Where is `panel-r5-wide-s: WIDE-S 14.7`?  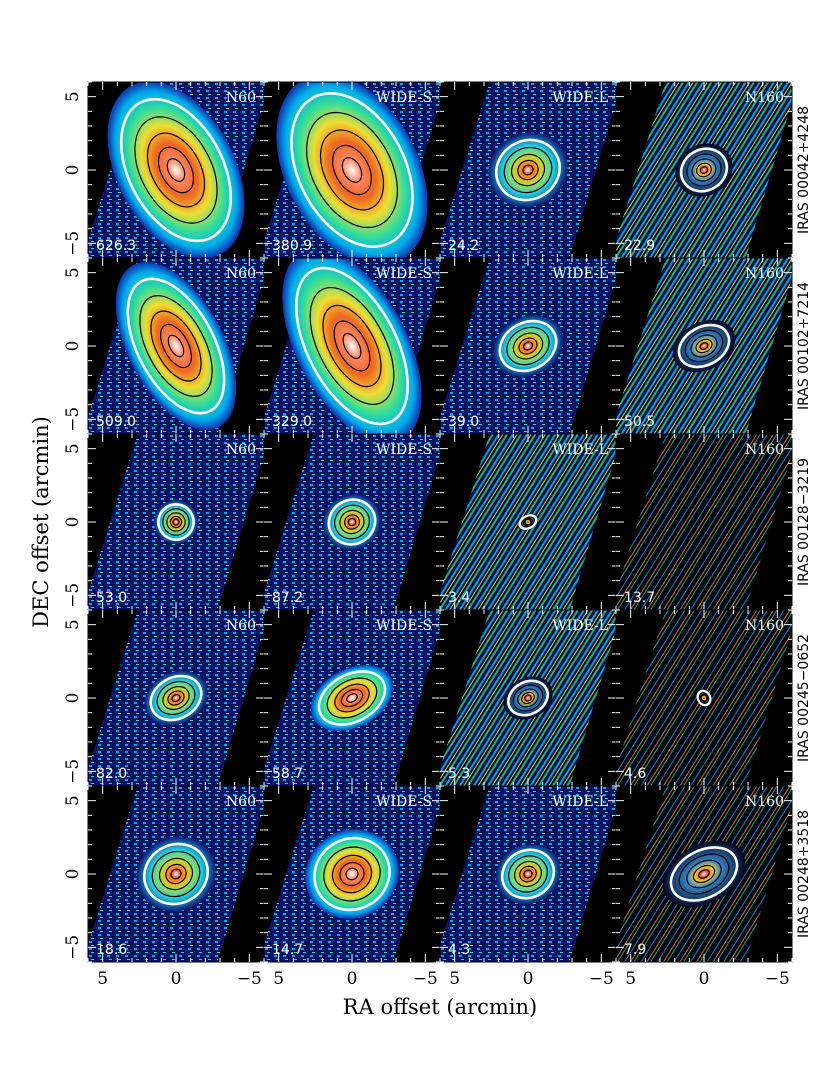
panel-r5-wide-s: WIDE-S 14.7 is located at coordinates (352, 874).